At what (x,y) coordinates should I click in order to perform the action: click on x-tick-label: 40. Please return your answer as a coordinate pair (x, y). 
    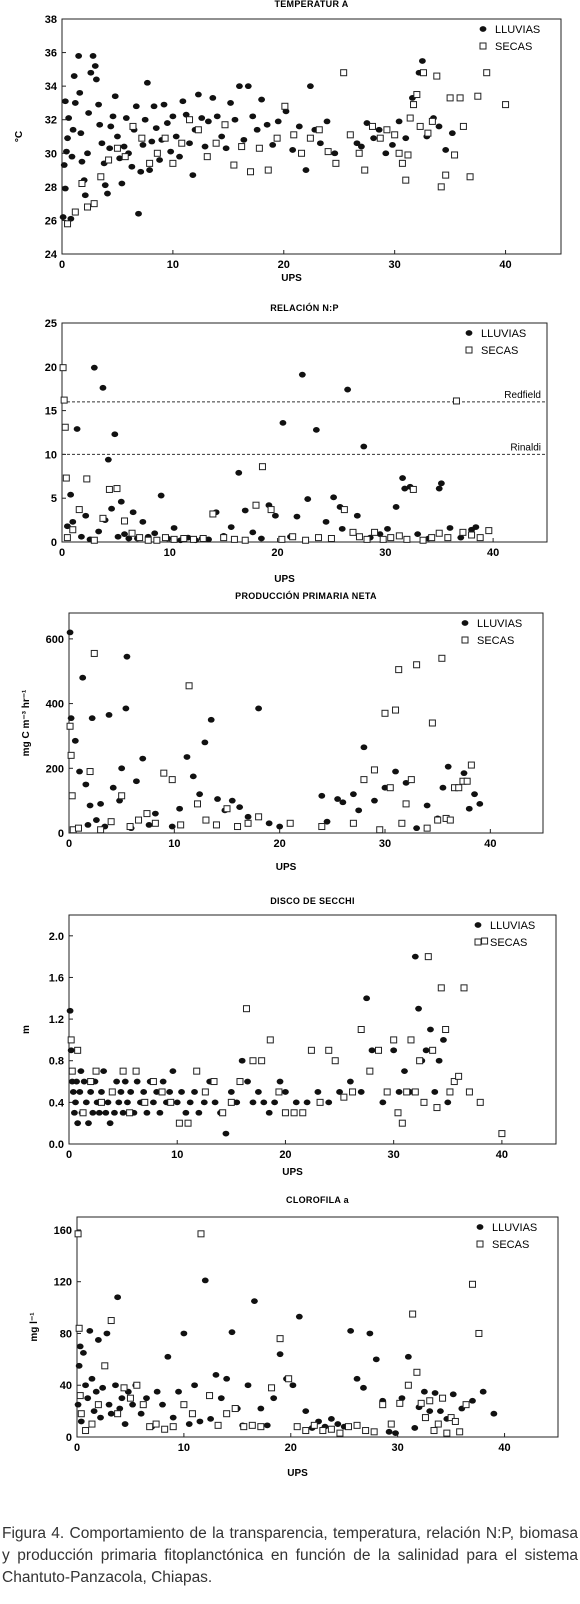
    Looking at the image, I should click on (505, 265).